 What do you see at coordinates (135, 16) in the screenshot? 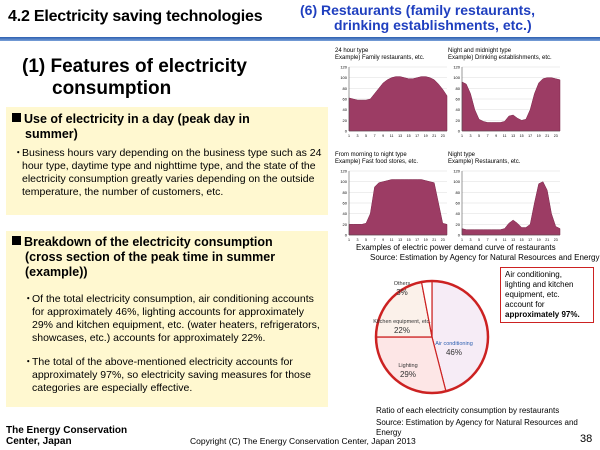
I see `page-title: 4.2 Electricity saving technologies` at bounding box center [135, 16].